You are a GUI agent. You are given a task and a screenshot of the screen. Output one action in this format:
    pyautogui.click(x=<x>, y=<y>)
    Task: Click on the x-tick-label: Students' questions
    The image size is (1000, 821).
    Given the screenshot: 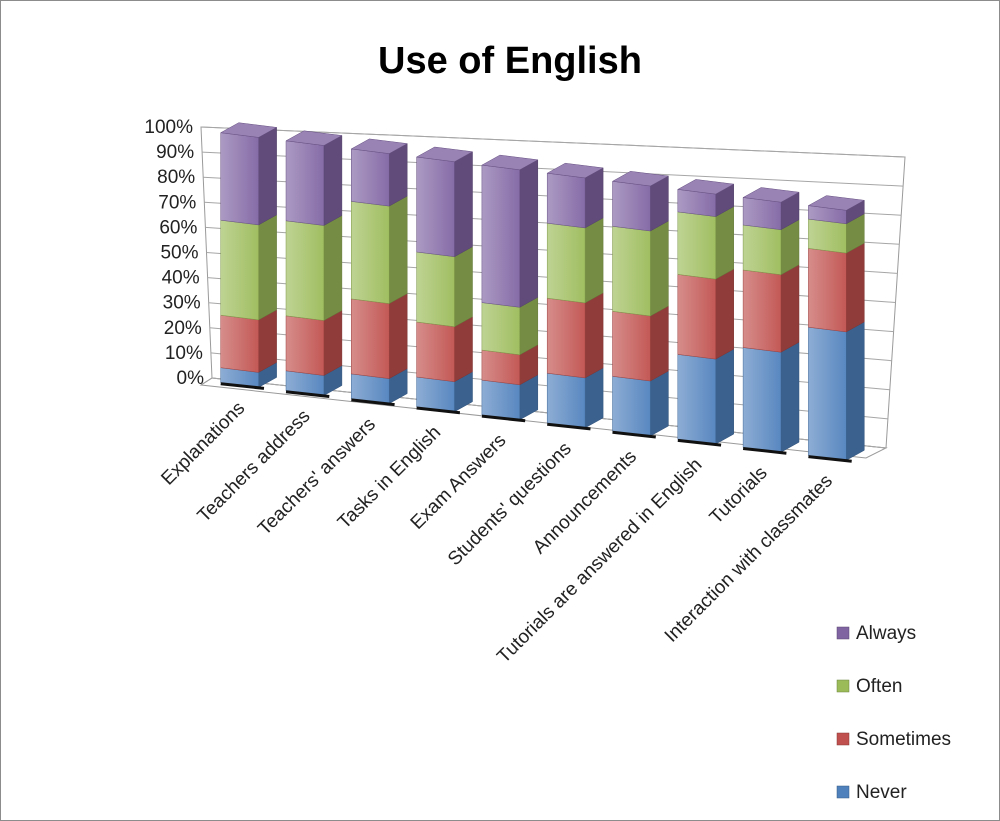 What is the action you would take?
    pyautogui.click(x=510, y=504)
    